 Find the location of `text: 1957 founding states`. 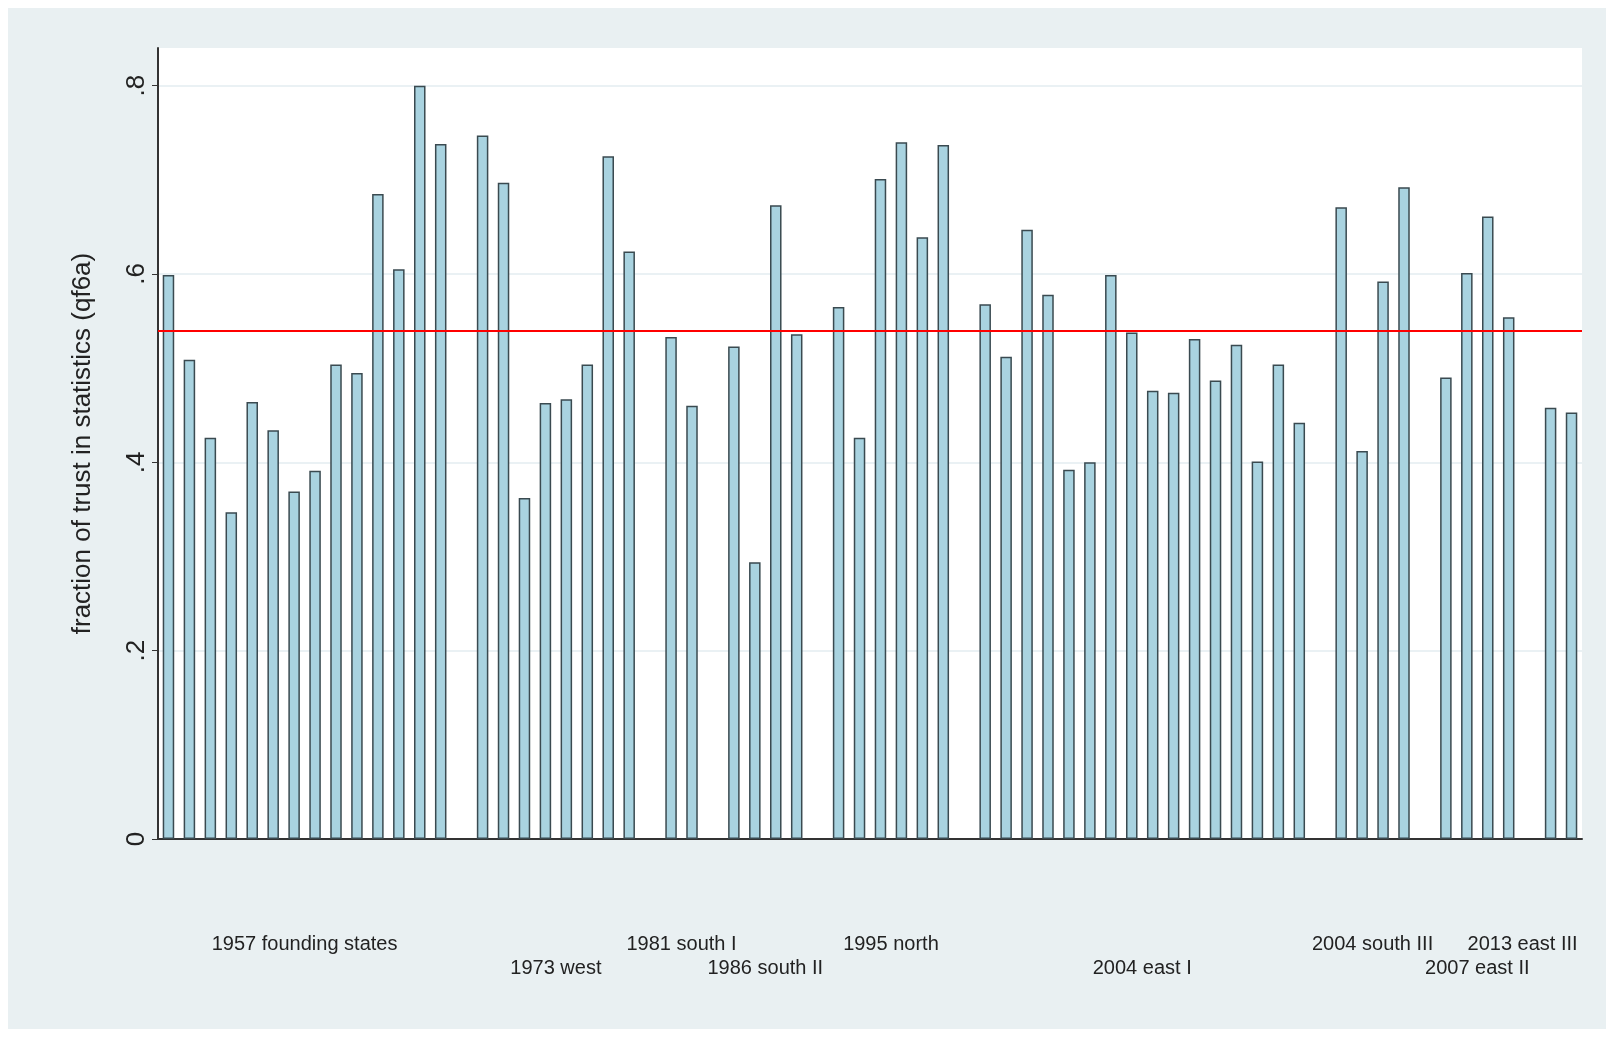

text: 1957 founding states is located at coordinates (304, 943).